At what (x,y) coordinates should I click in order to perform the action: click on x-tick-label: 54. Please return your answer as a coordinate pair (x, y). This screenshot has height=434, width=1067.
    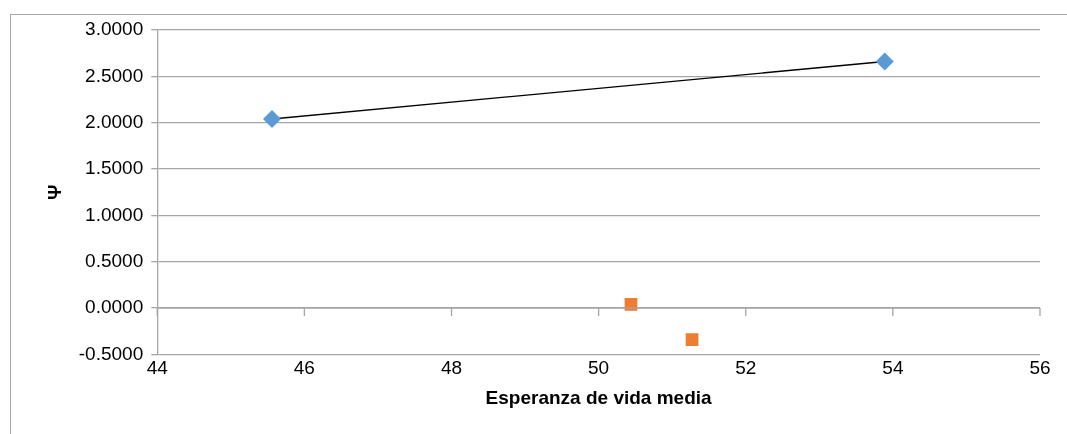
    Looking at the image, I should click on (893, 368).